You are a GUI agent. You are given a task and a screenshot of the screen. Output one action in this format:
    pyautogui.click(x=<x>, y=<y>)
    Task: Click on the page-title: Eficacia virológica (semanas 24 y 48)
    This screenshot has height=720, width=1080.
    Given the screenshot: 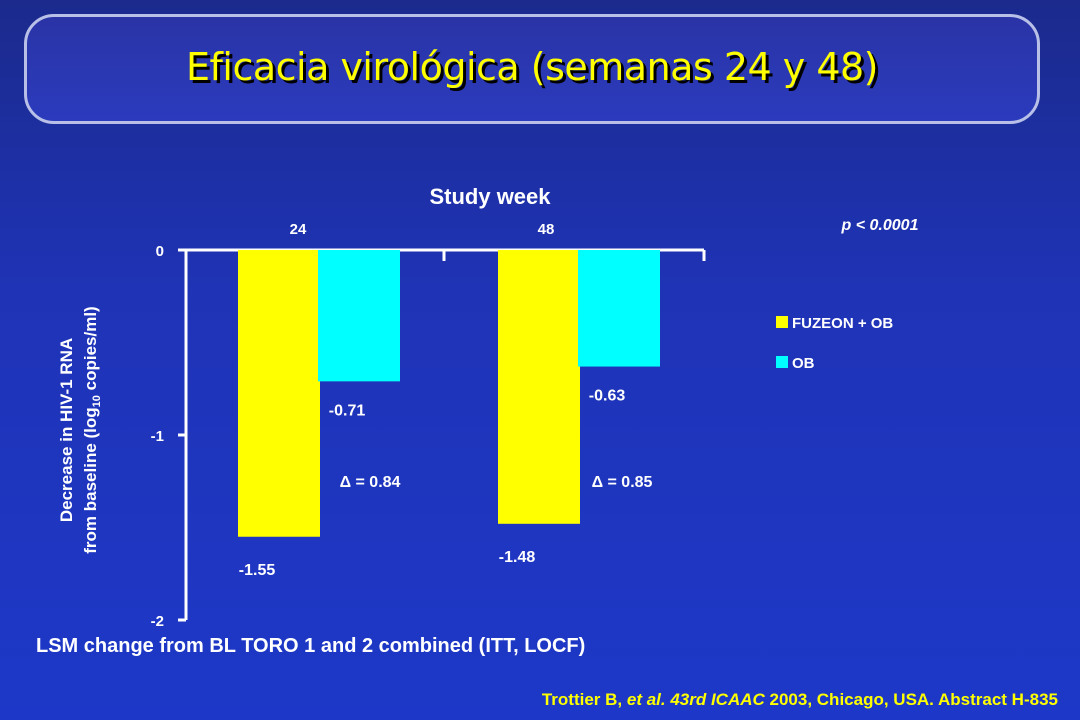 What is the action you would take?
    pyautogui.click(x=532, y=67)
    